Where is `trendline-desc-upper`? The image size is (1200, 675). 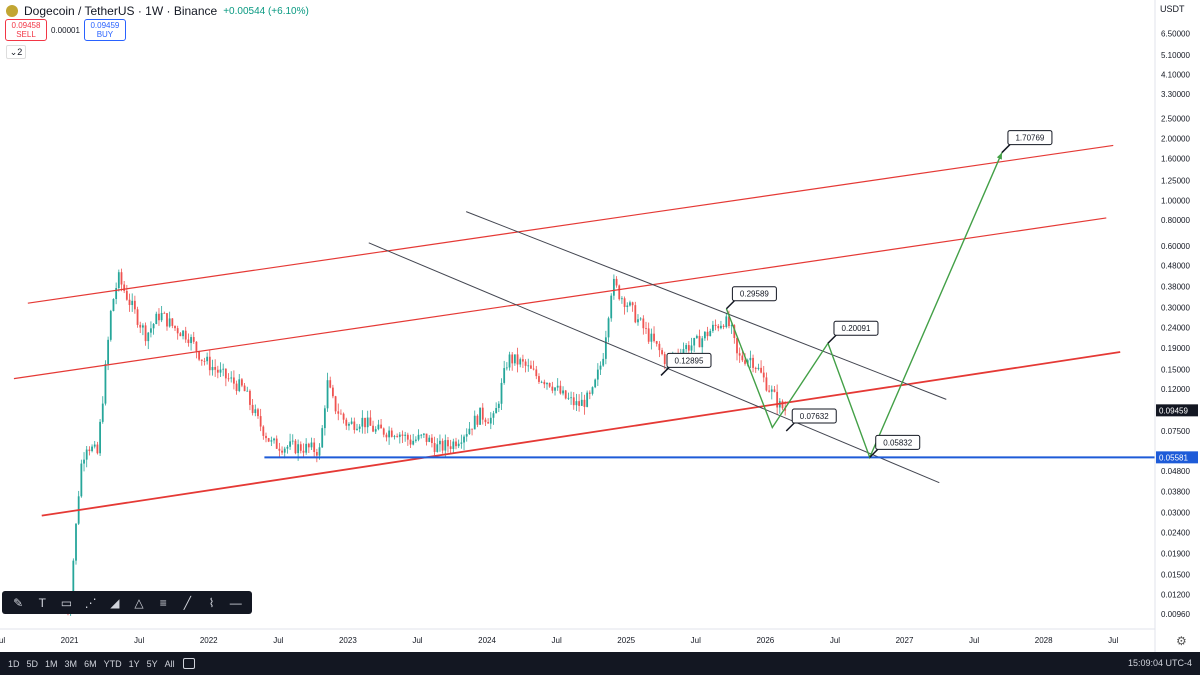 trendline-desc-upper is located at coordinates (706, 305).